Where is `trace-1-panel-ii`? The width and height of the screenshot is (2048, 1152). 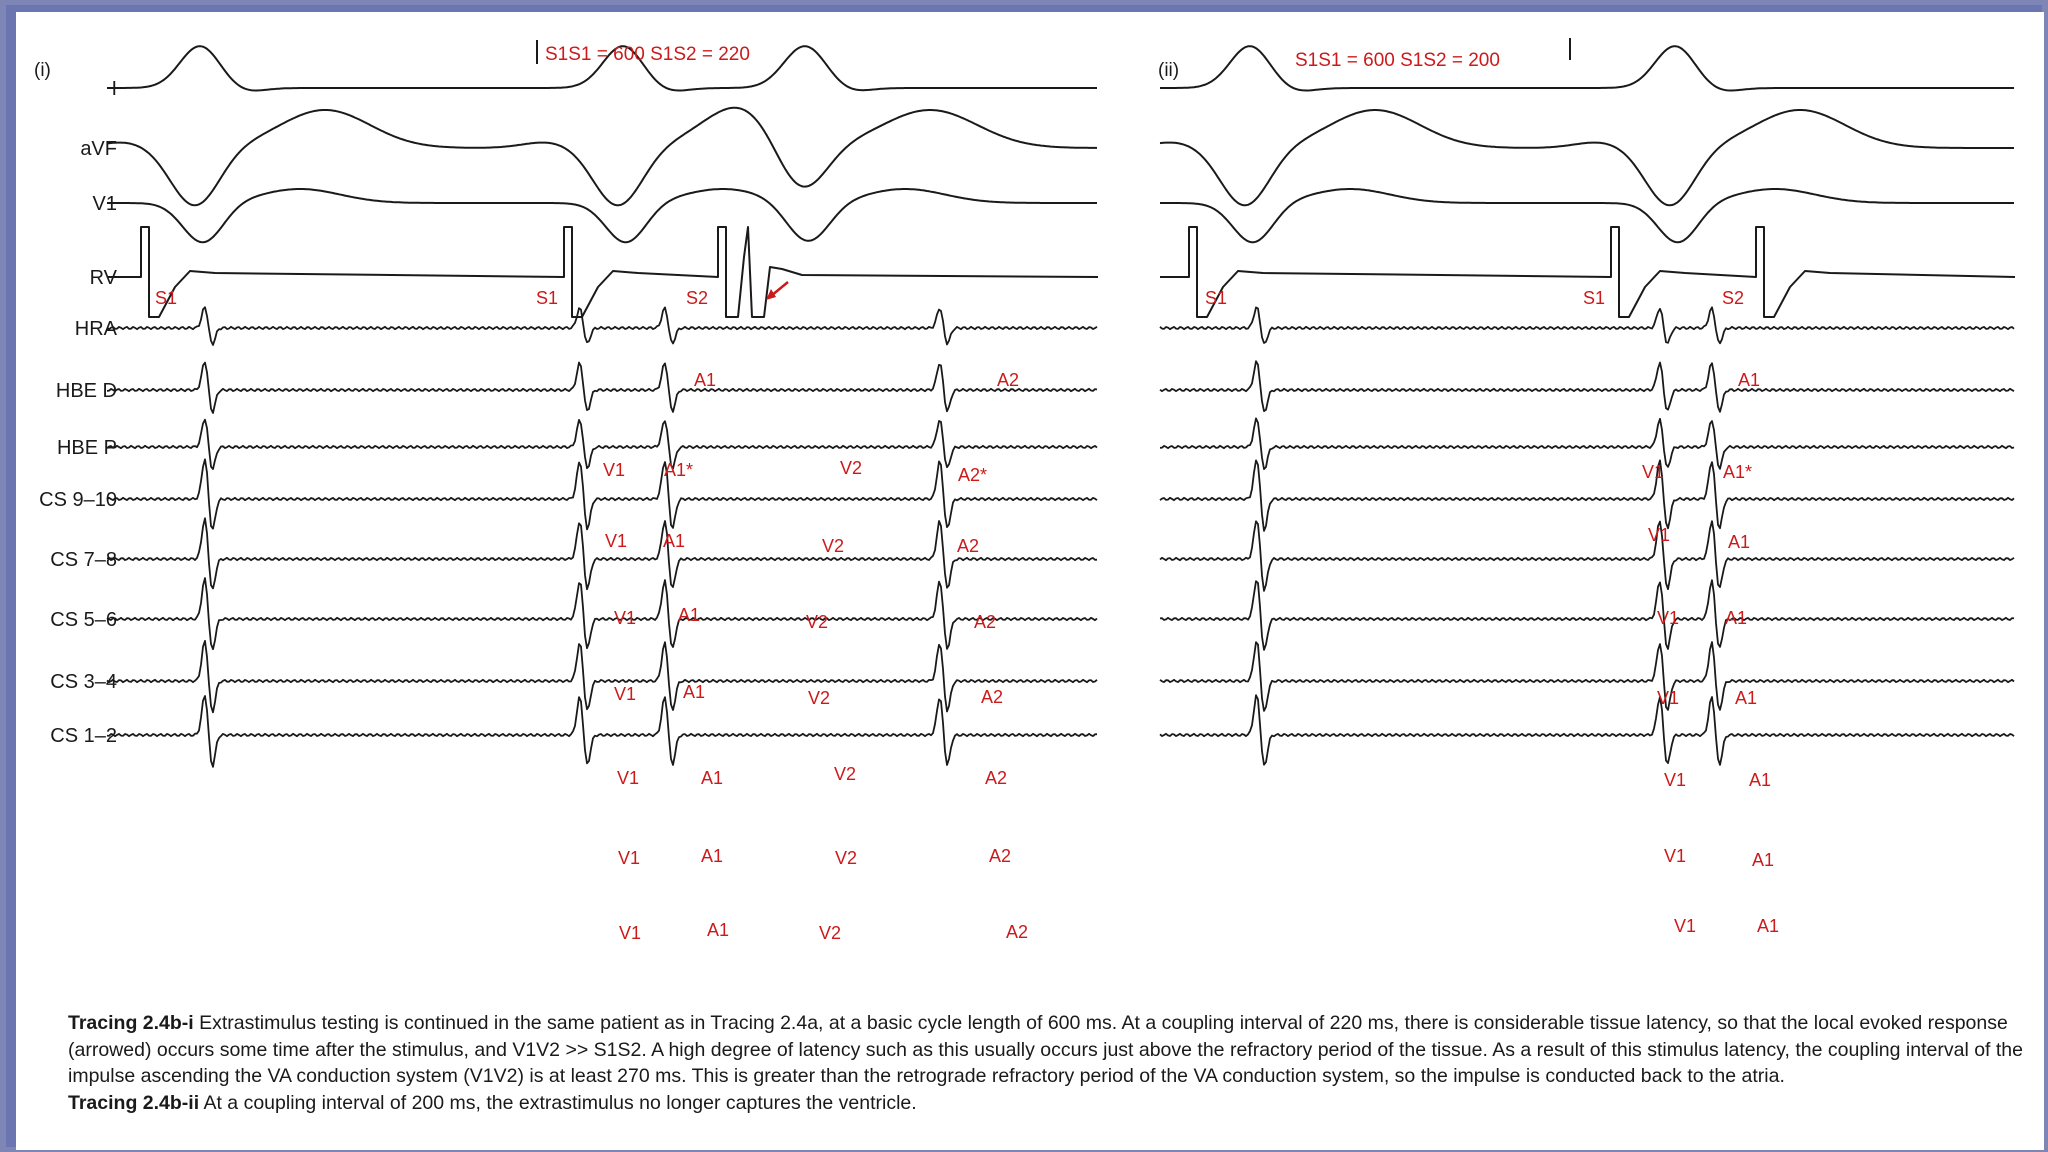
trace-1-panel-ii is located at coordinates (1586, 158).